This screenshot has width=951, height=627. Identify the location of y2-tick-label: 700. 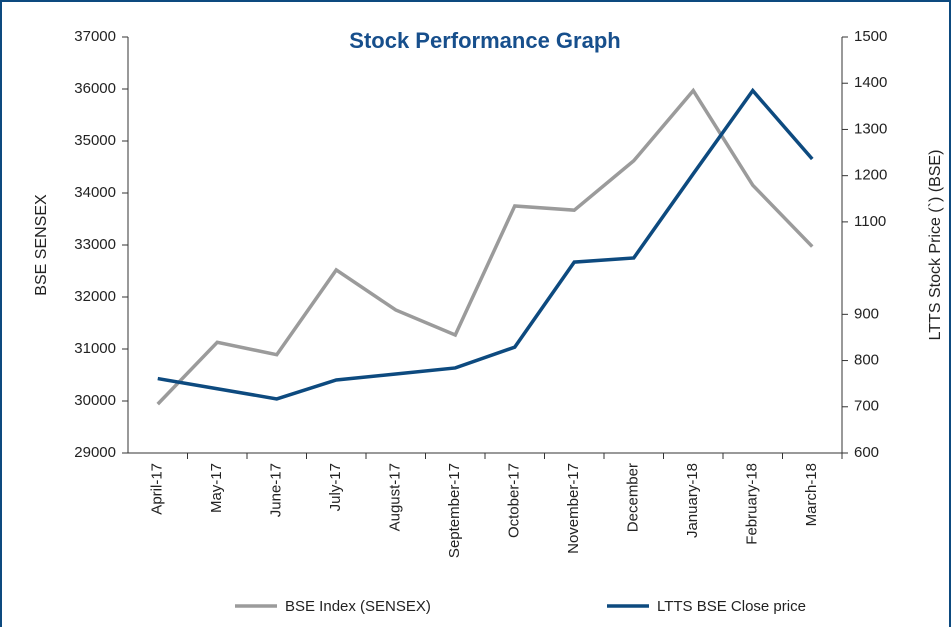
(866, 406).